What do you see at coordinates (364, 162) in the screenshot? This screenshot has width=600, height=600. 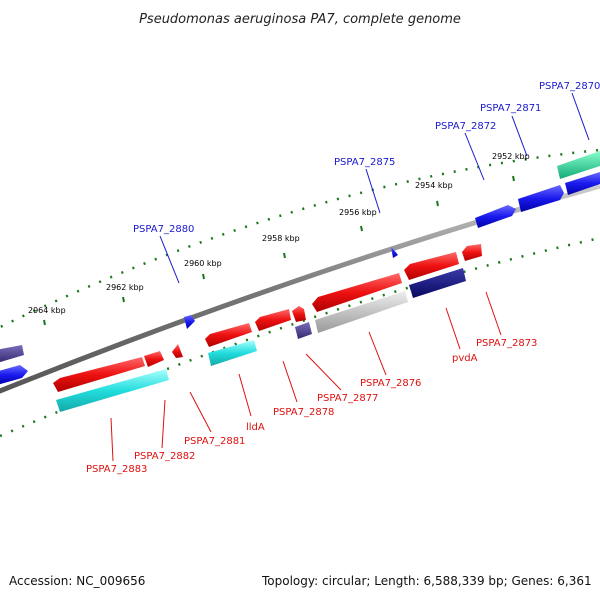 I see `gene-label: PSPA7_2875` at bounding box center [364, 162].